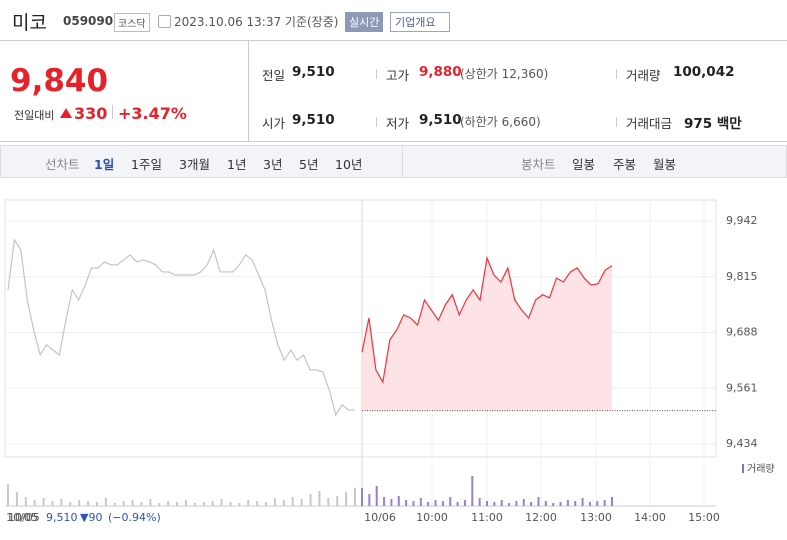  Describe the element at coordinates (743, 468) in the screenshot. I see `legend-swatch` at that location.